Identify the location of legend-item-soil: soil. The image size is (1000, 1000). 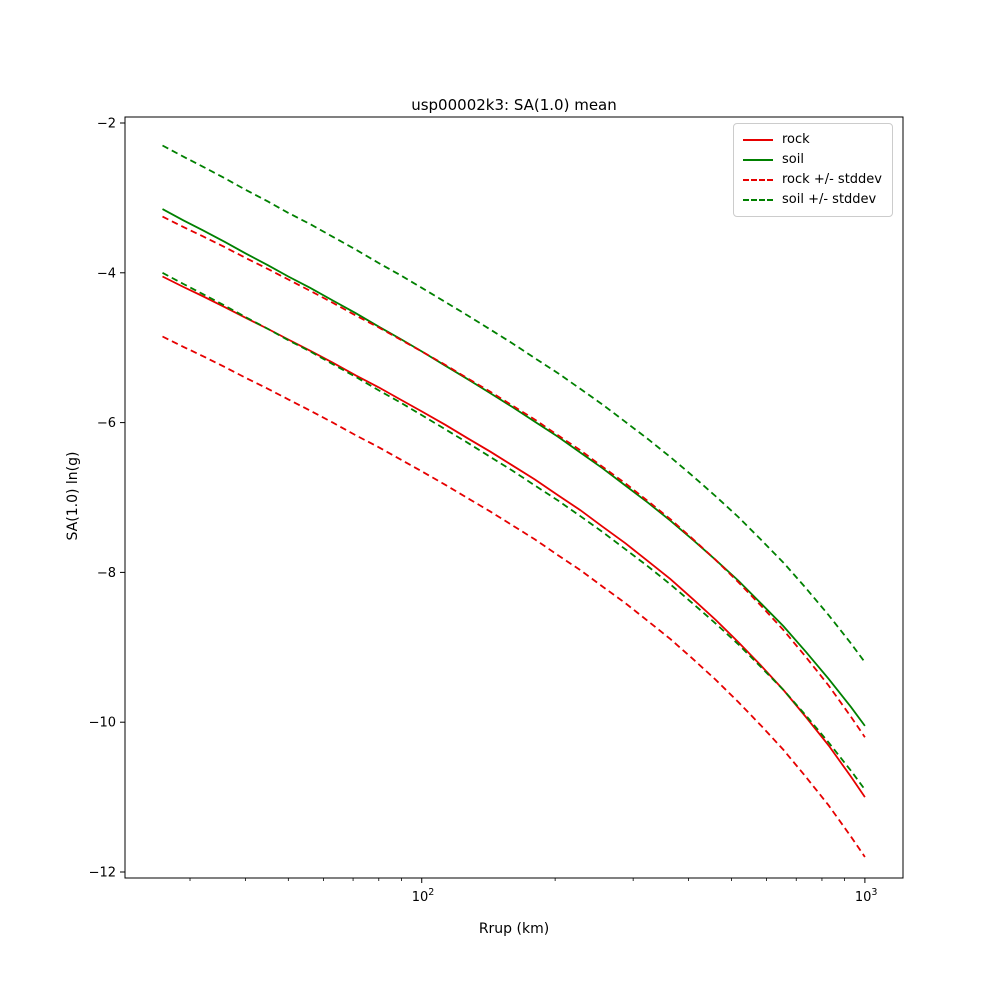
(813, 160).